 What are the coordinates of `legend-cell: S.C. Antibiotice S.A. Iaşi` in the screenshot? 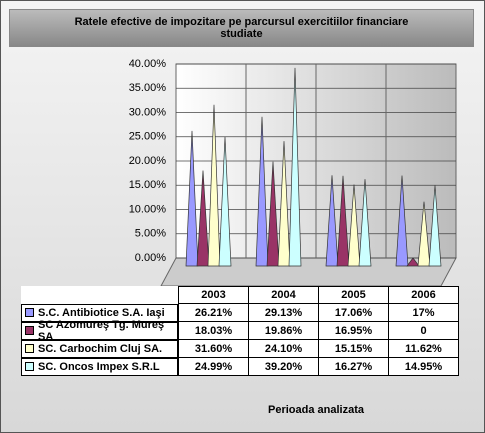 It's located at (99, 312).